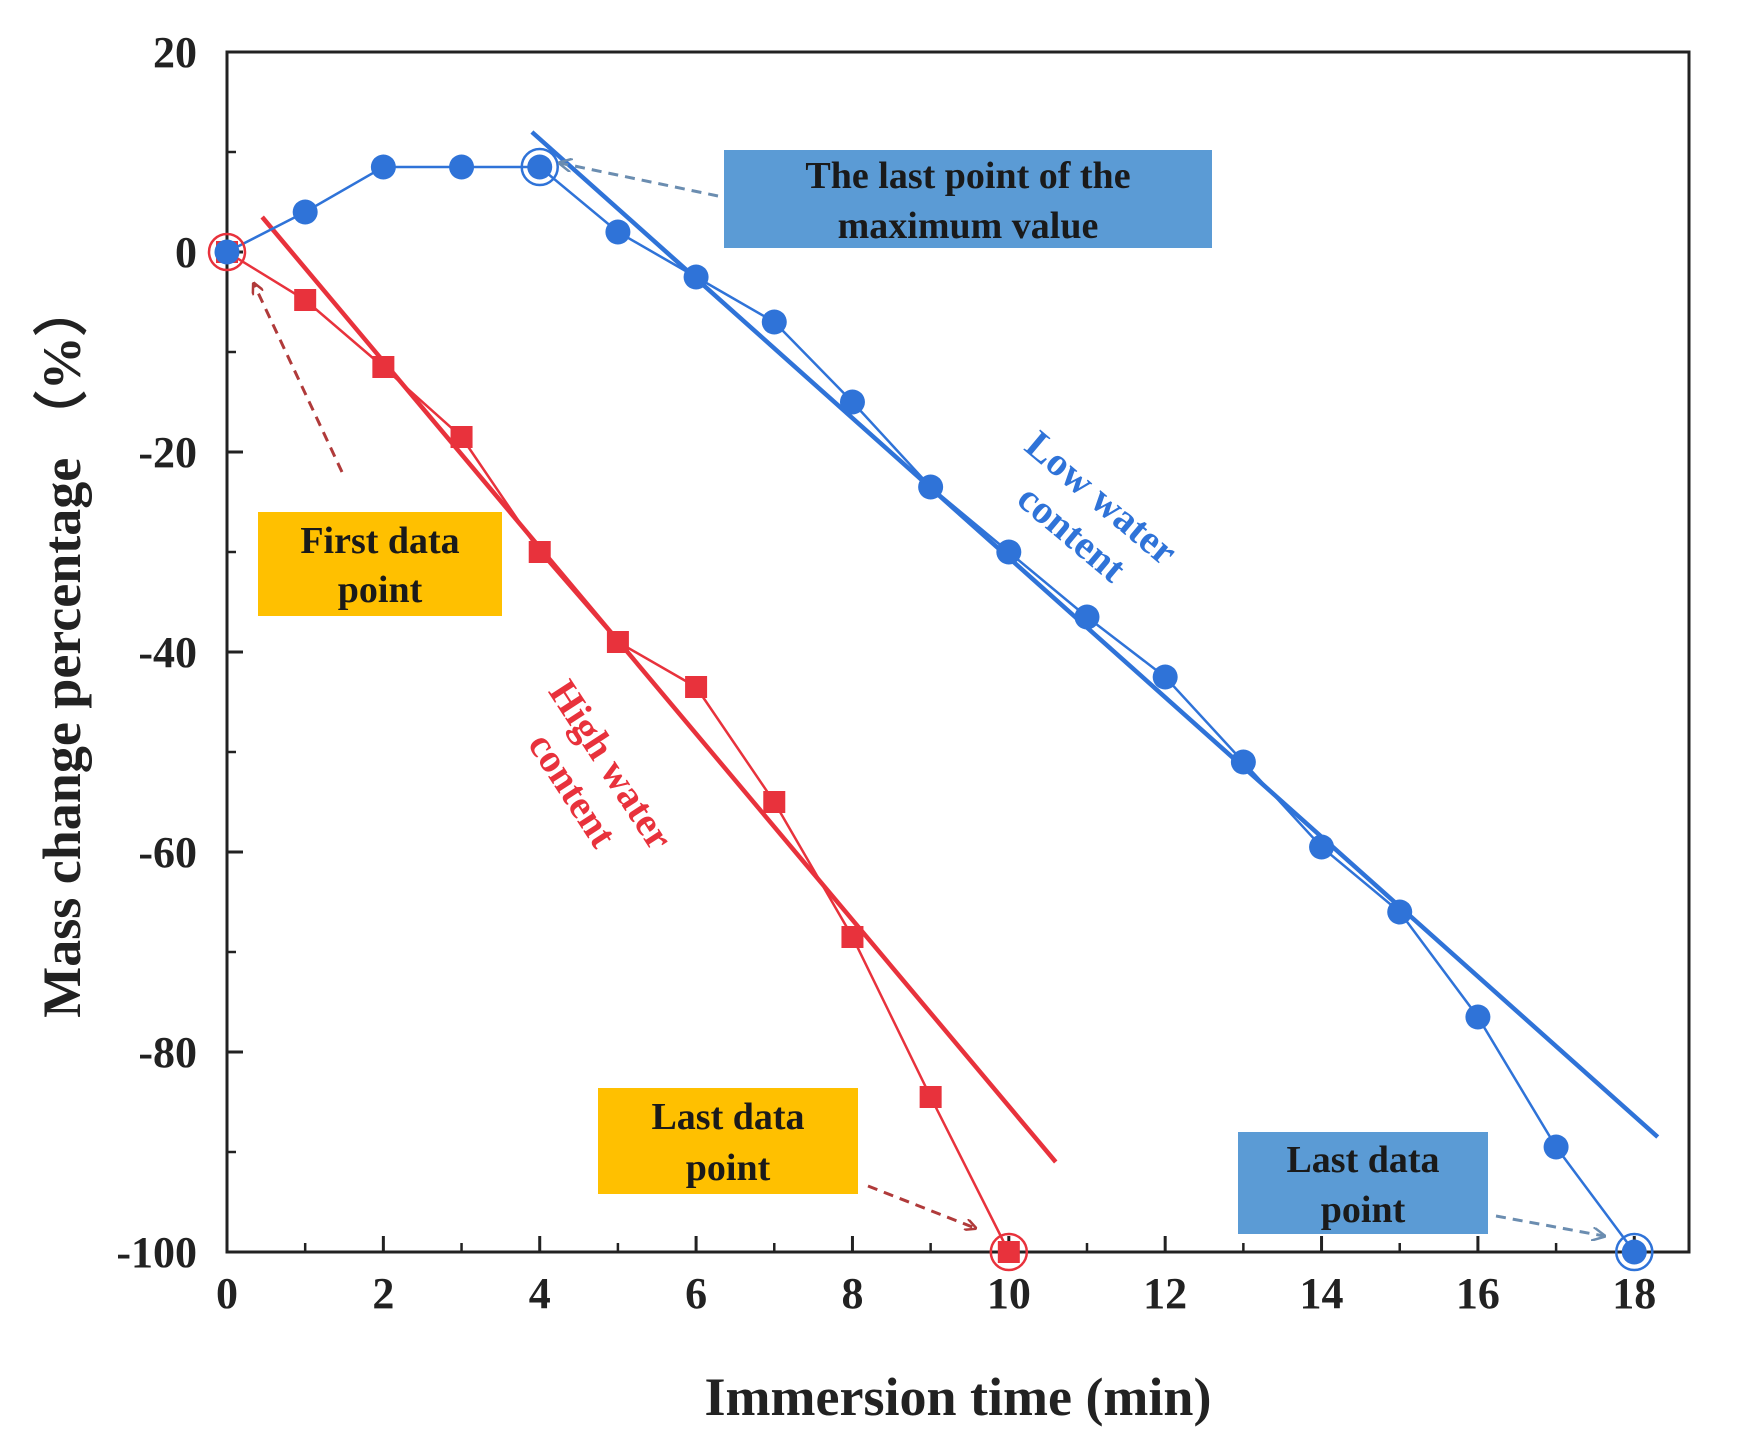  I want to click on x-tick-label: 8, so click(852, 1293).